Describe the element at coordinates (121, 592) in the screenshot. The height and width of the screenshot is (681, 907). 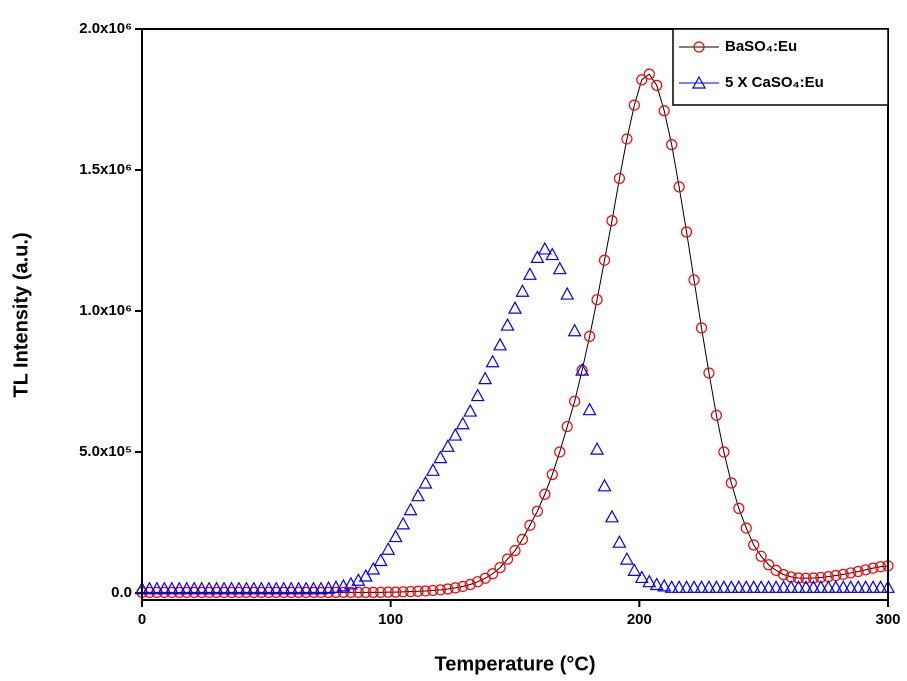
I see `y-tick-label: 0.0` at that location.